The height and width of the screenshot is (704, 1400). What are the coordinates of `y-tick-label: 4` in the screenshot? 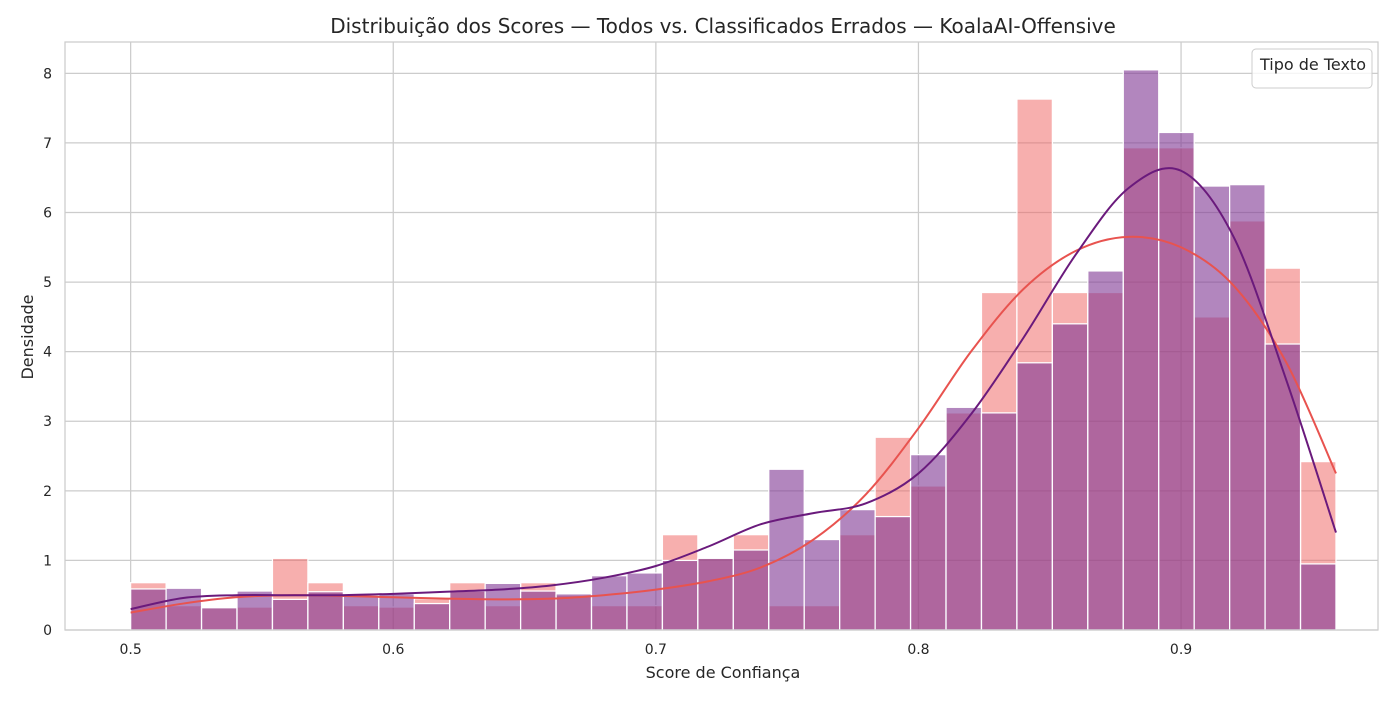 It's located at (47, 353).